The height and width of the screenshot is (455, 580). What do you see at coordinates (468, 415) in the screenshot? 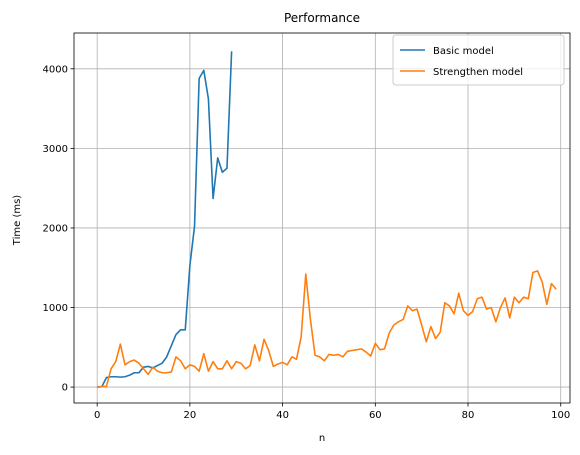
I see `x-tick-label: 80` at bounding box center [468, 415].